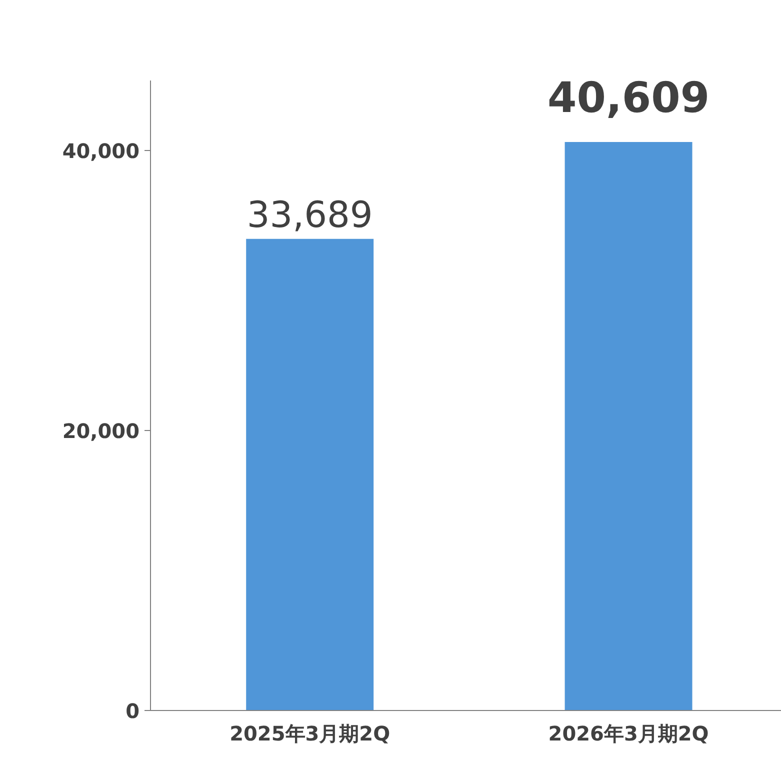  Describe the element at coordinates (101, 151) in the screenshot. I see `y-tick-label: 40,000` at that location.